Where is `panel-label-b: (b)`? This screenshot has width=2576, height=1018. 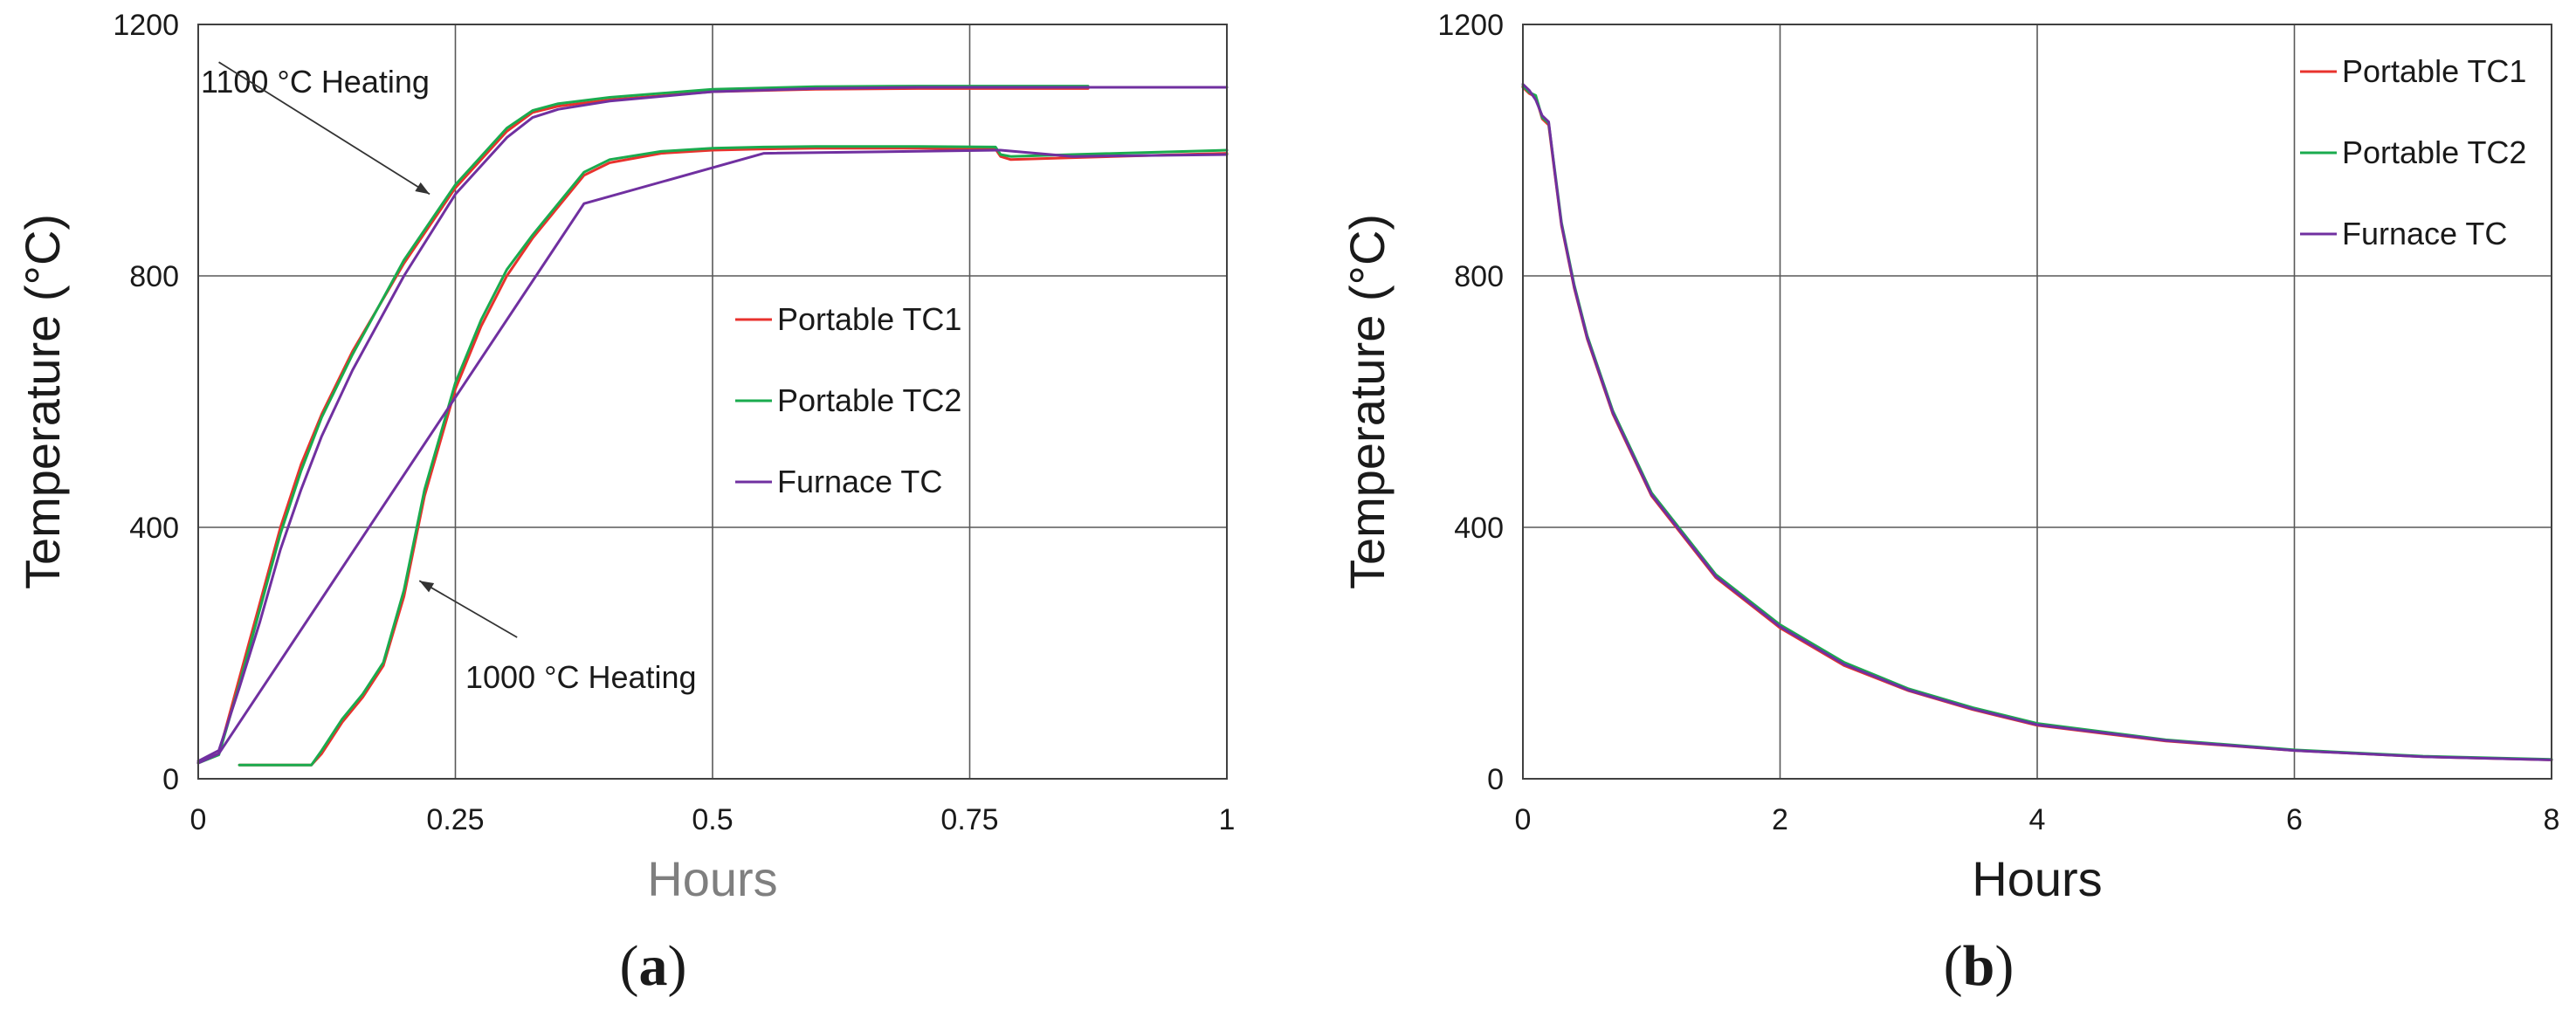
panel-label-b: (b) is located at coordinates (1979, 966).